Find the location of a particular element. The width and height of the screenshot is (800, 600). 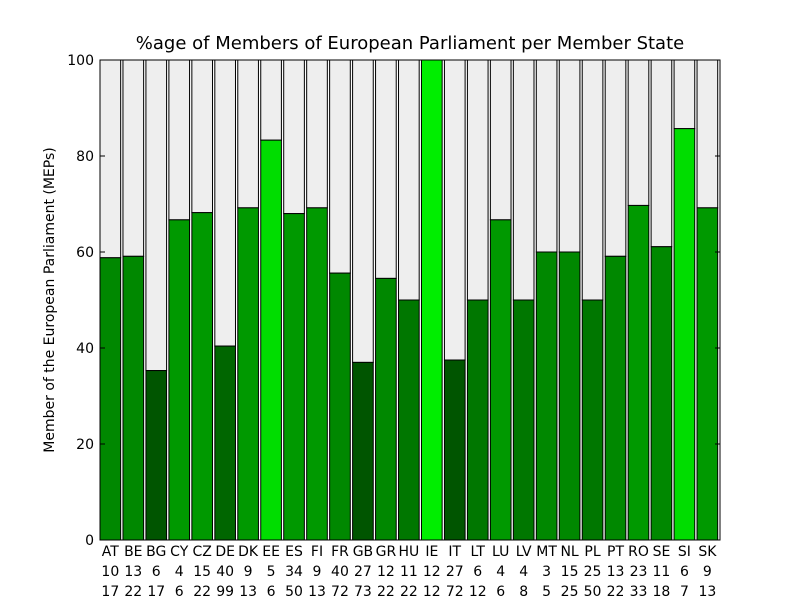

bar-gb is located at coordinates (363, 451).